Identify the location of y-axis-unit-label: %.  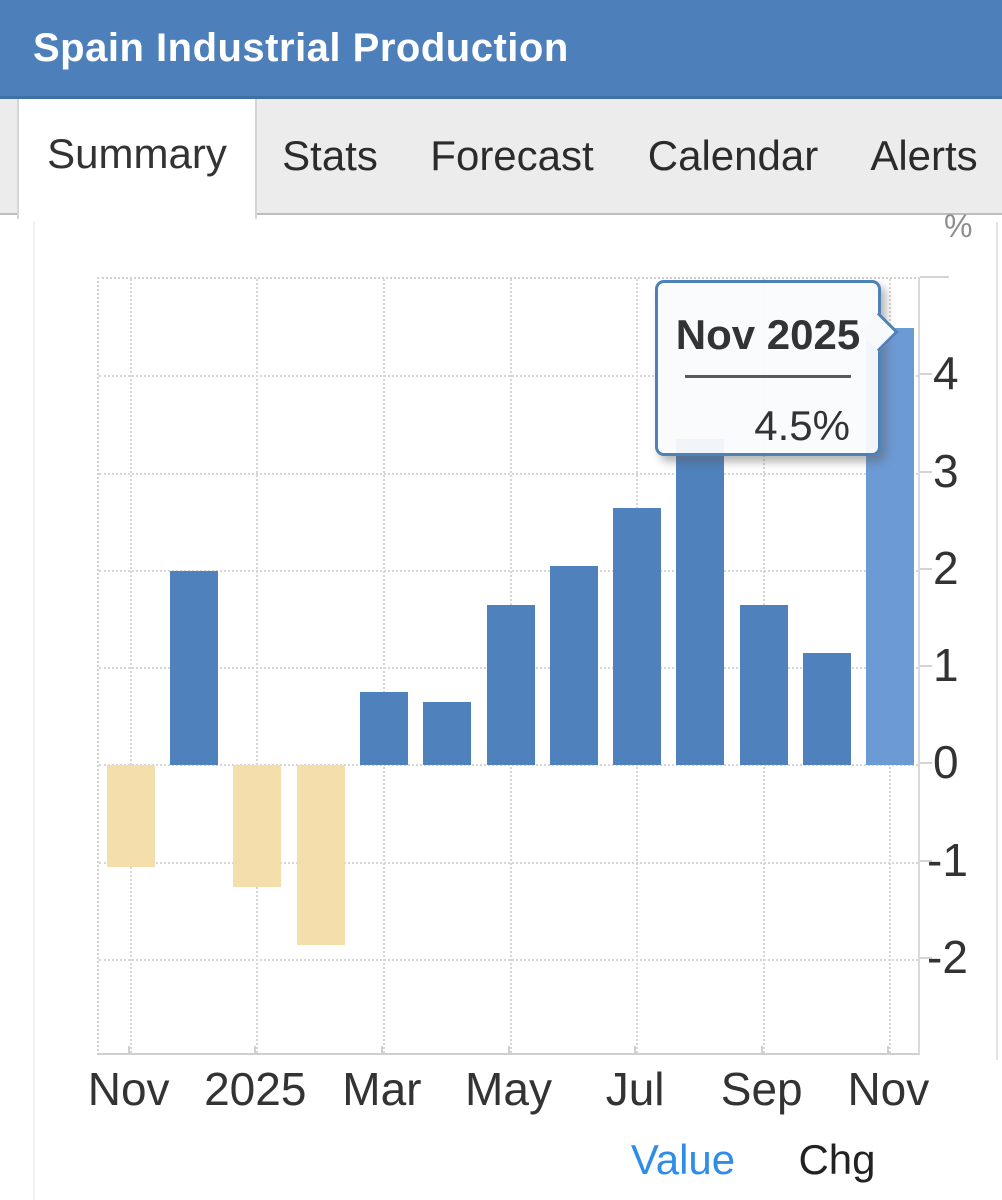
(958, 226).